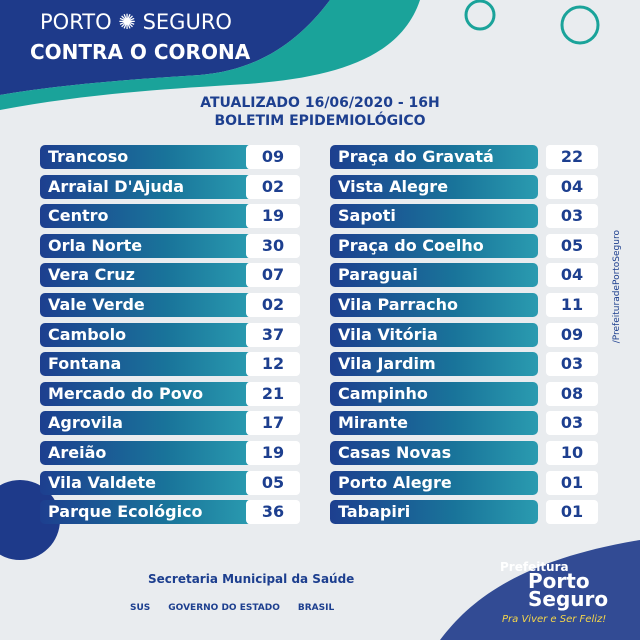 This screenshot has width=640, height=640. What do you see at coordinates (273, 364) in the screenshot?
I see `case-count: 12` at bounding box center [273, 364].